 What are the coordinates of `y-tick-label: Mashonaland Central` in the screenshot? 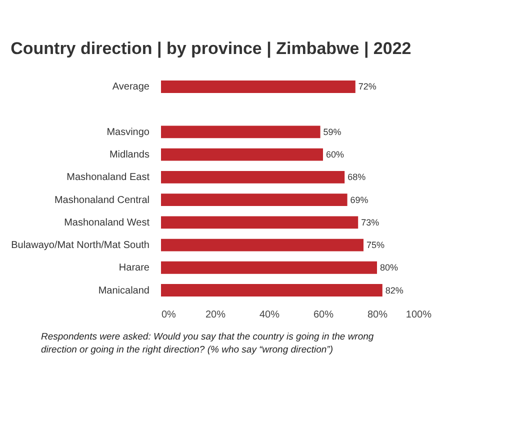 It's located at (102, 200).